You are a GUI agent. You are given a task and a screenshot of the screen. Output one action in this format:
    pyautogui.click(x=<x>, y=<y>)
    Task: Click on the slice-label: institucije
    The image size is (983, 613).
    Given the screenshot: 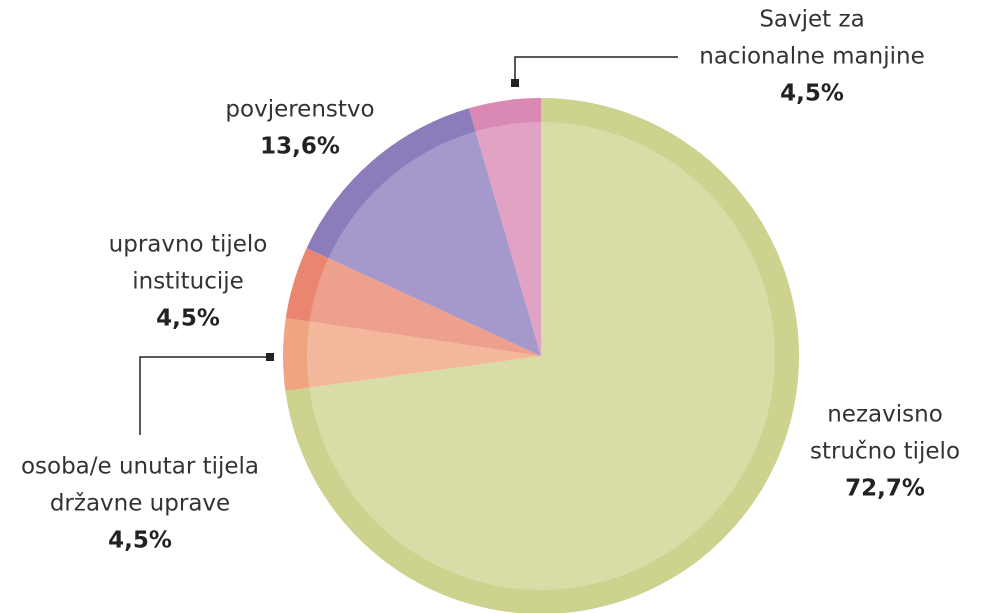 What is the action you would take?
    pyautogui.click(x=188, y=282)
    